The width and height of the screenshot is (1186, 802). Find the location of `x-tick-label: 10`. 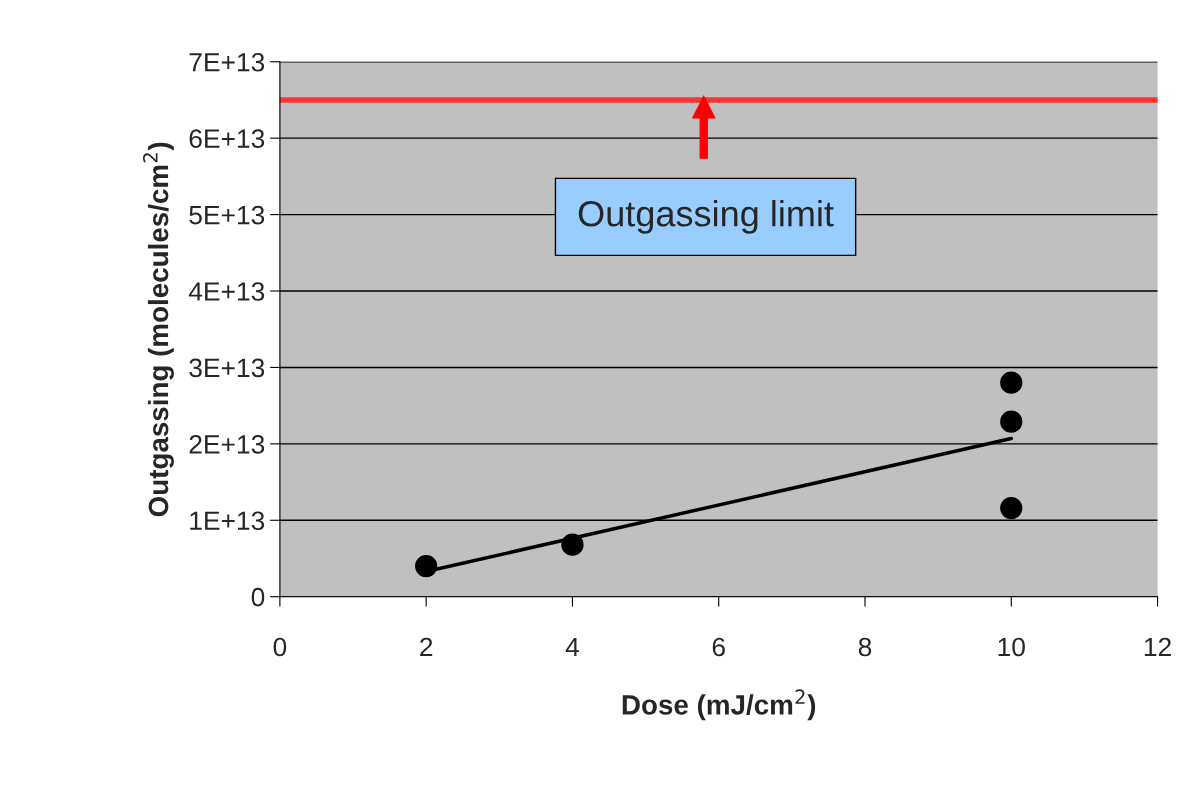

x-tick-label: 10 is located at coordinates (1011, 647).